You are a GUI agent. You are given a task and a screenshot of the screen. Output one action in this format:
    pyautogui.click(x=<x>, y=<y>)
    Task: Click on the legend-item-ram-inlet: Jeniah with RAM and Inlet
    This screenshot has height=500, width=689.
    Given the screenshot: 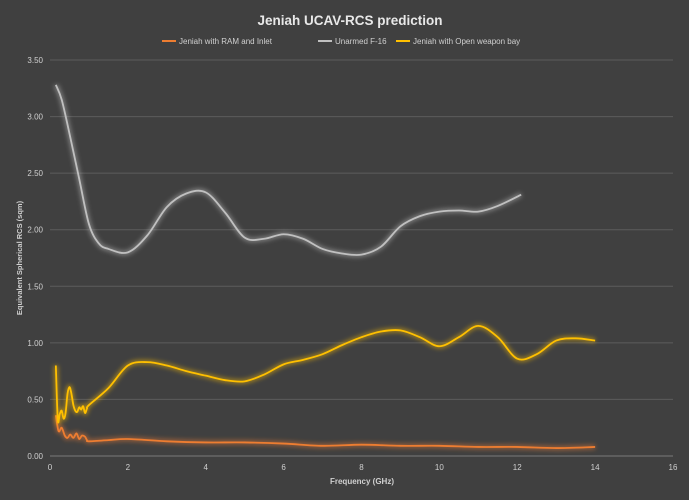 What is the action you would take?
    pyautogui.click(x=217, y=41)
    